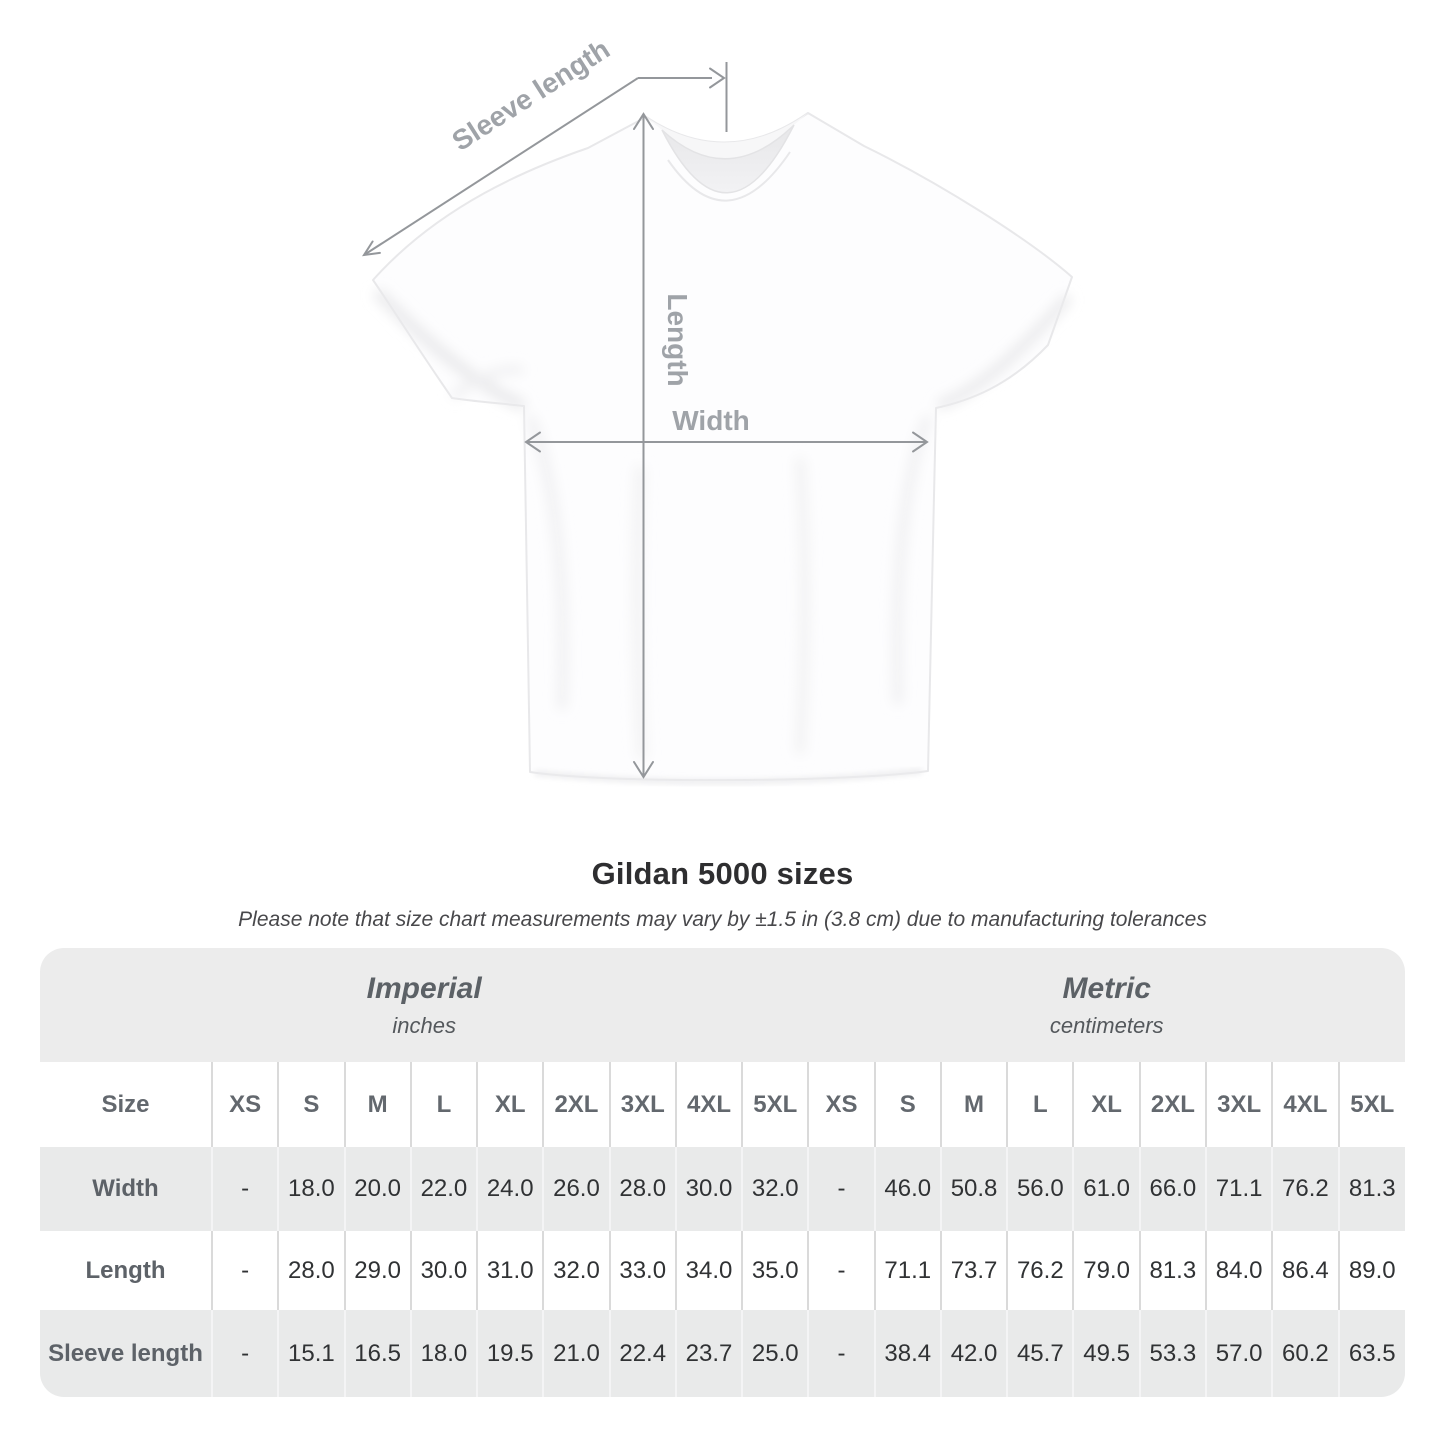 This screenshot has width=1445, height=1445. Describe the element at coordinates (708, 1270) in the screenshot. I see `size-value-cell: 34.0` at that location.